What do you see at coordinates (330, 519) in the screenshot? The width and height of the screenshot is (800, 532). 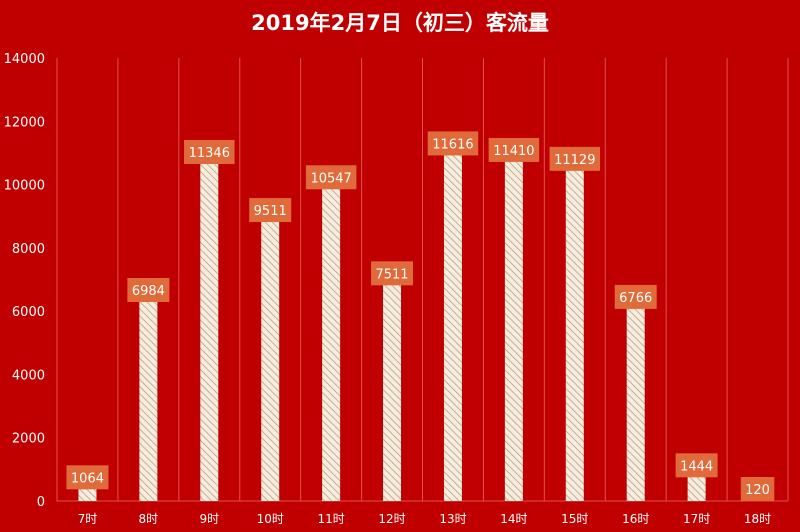 I see `x-tick-label: 11时` at bounding box center [330, 519].